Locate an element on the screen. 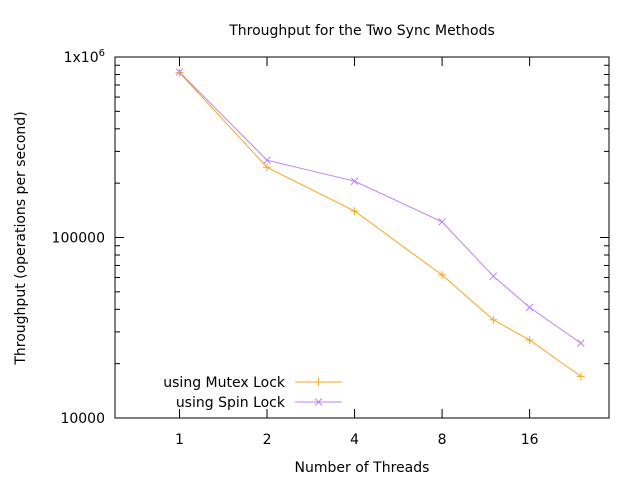 The width and height of the screenshot is (640, 484). y-tick-label: 1x10⁶ is located at coordinates (84, 57).